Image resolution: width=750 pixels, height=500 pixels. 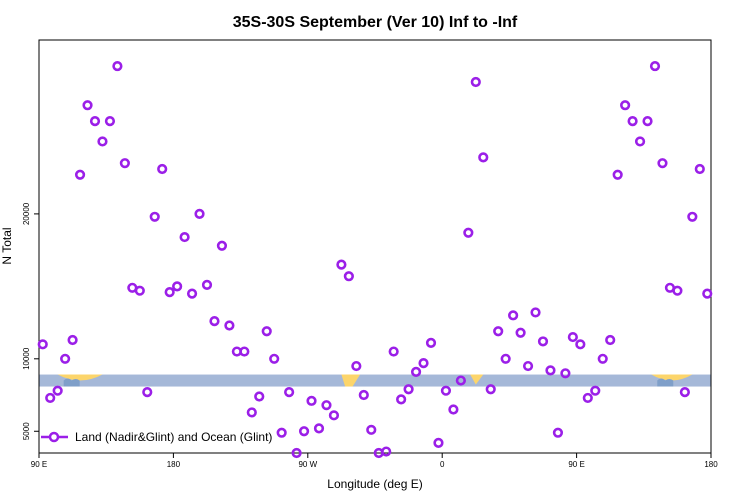 I want to click on ocean-band, so click(x=375, y=380).